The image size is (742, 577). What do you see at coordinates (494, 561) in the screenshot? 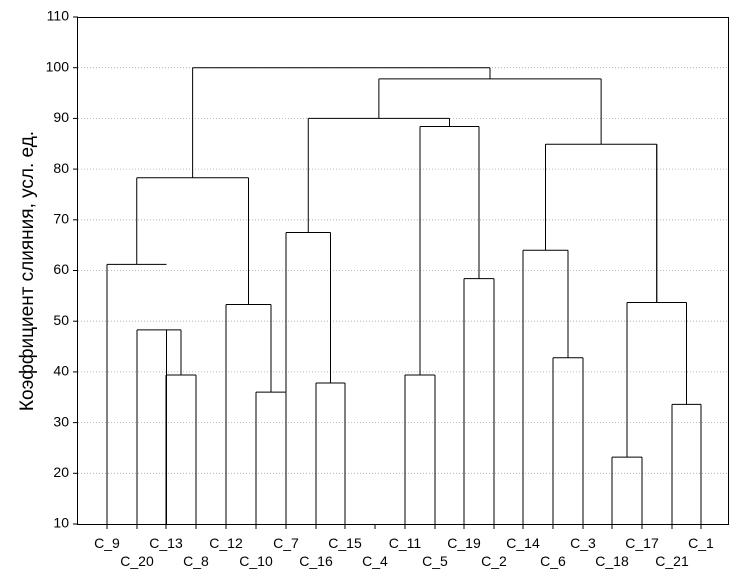
I see `leaf-label: C_2` at bounding box center [494, 561].